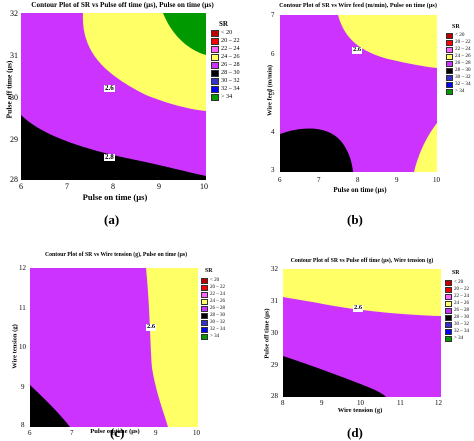  I want to click on y-tick-label: 3, so click(273, 170).